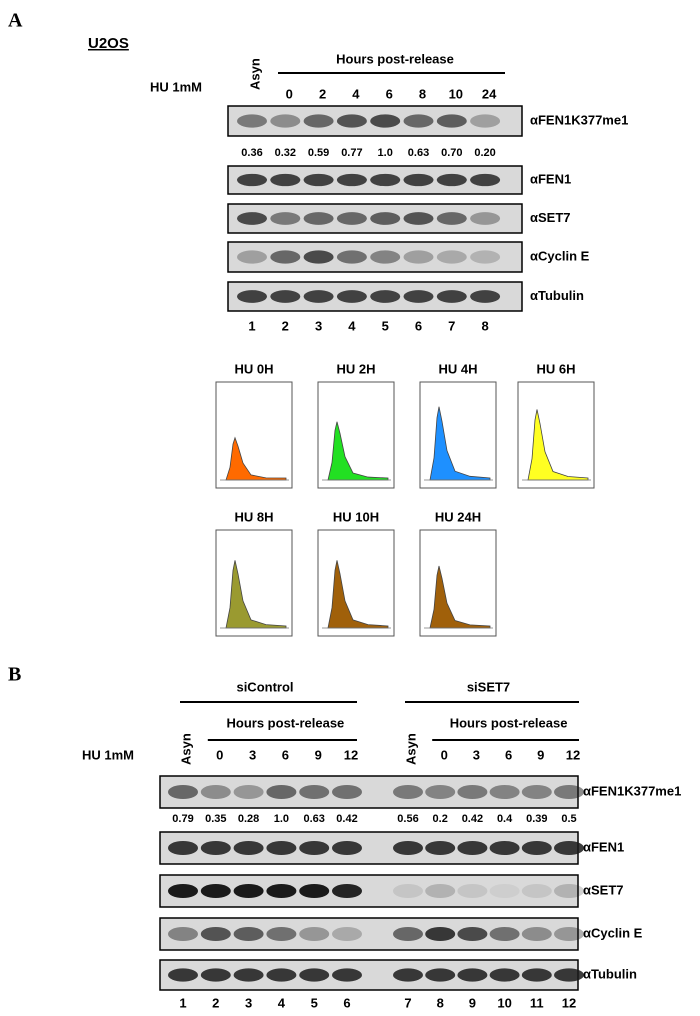  Describe the element at coordinates (253, 516) in the screenshot. I see `histogram-title: HU 8H` at that location.